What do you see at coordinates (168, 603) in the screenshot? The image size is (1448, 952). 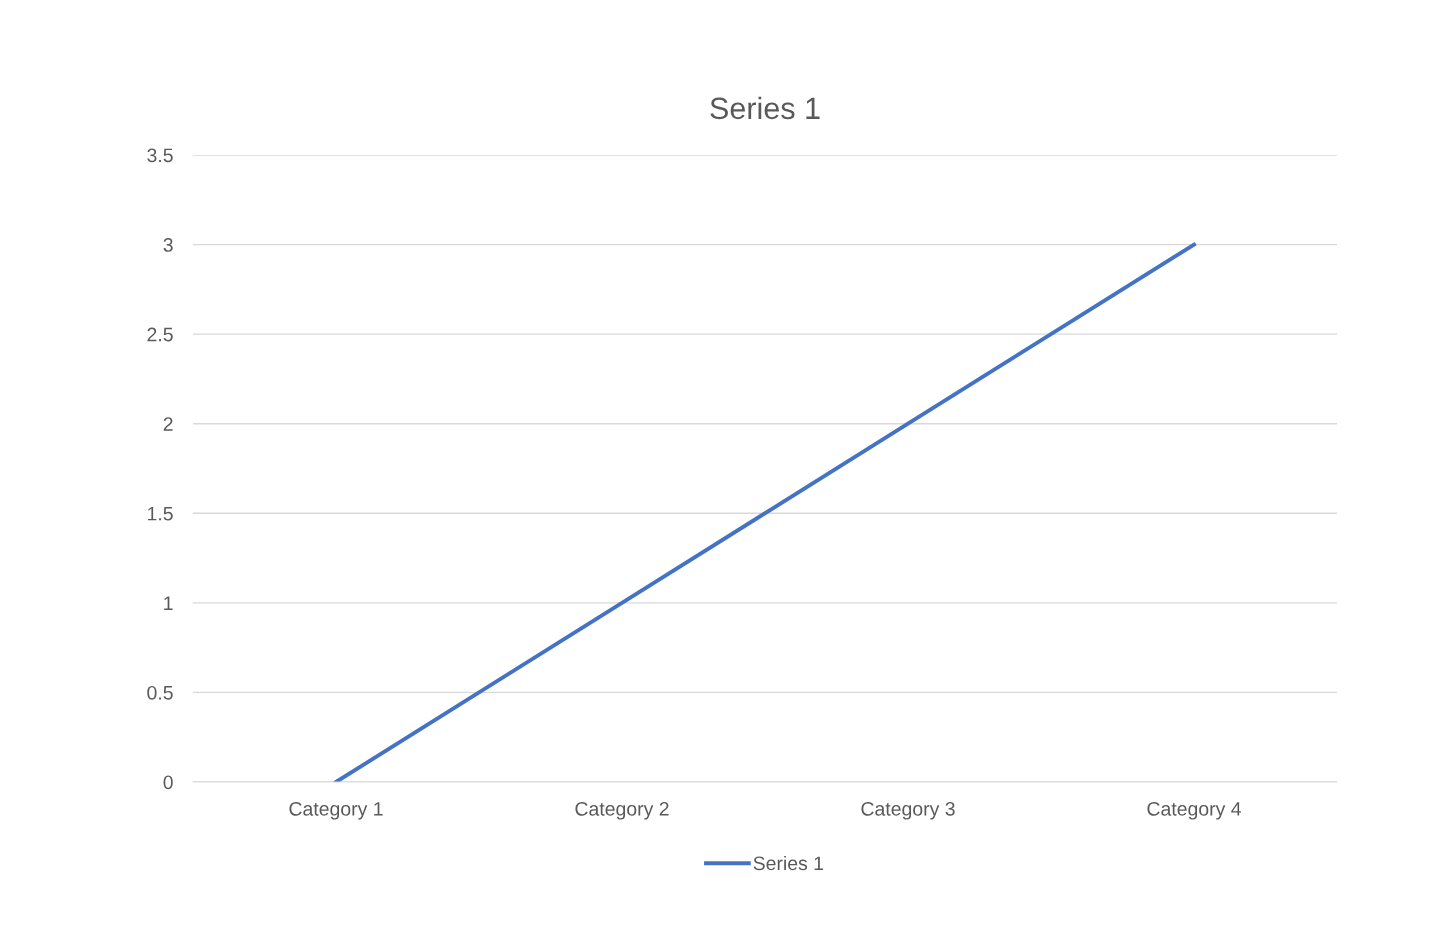 I see `y-tick-label: 1` at bounding box center [168, 603].